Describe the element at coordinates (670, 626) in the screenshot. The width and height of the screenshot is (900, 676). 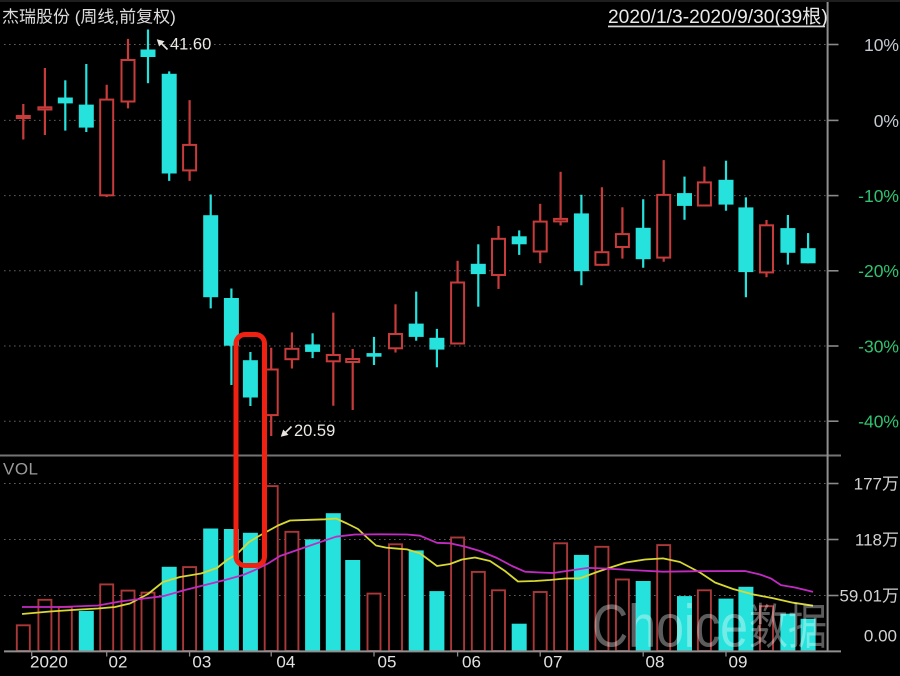
I see `svg-text: Choice` at that location.